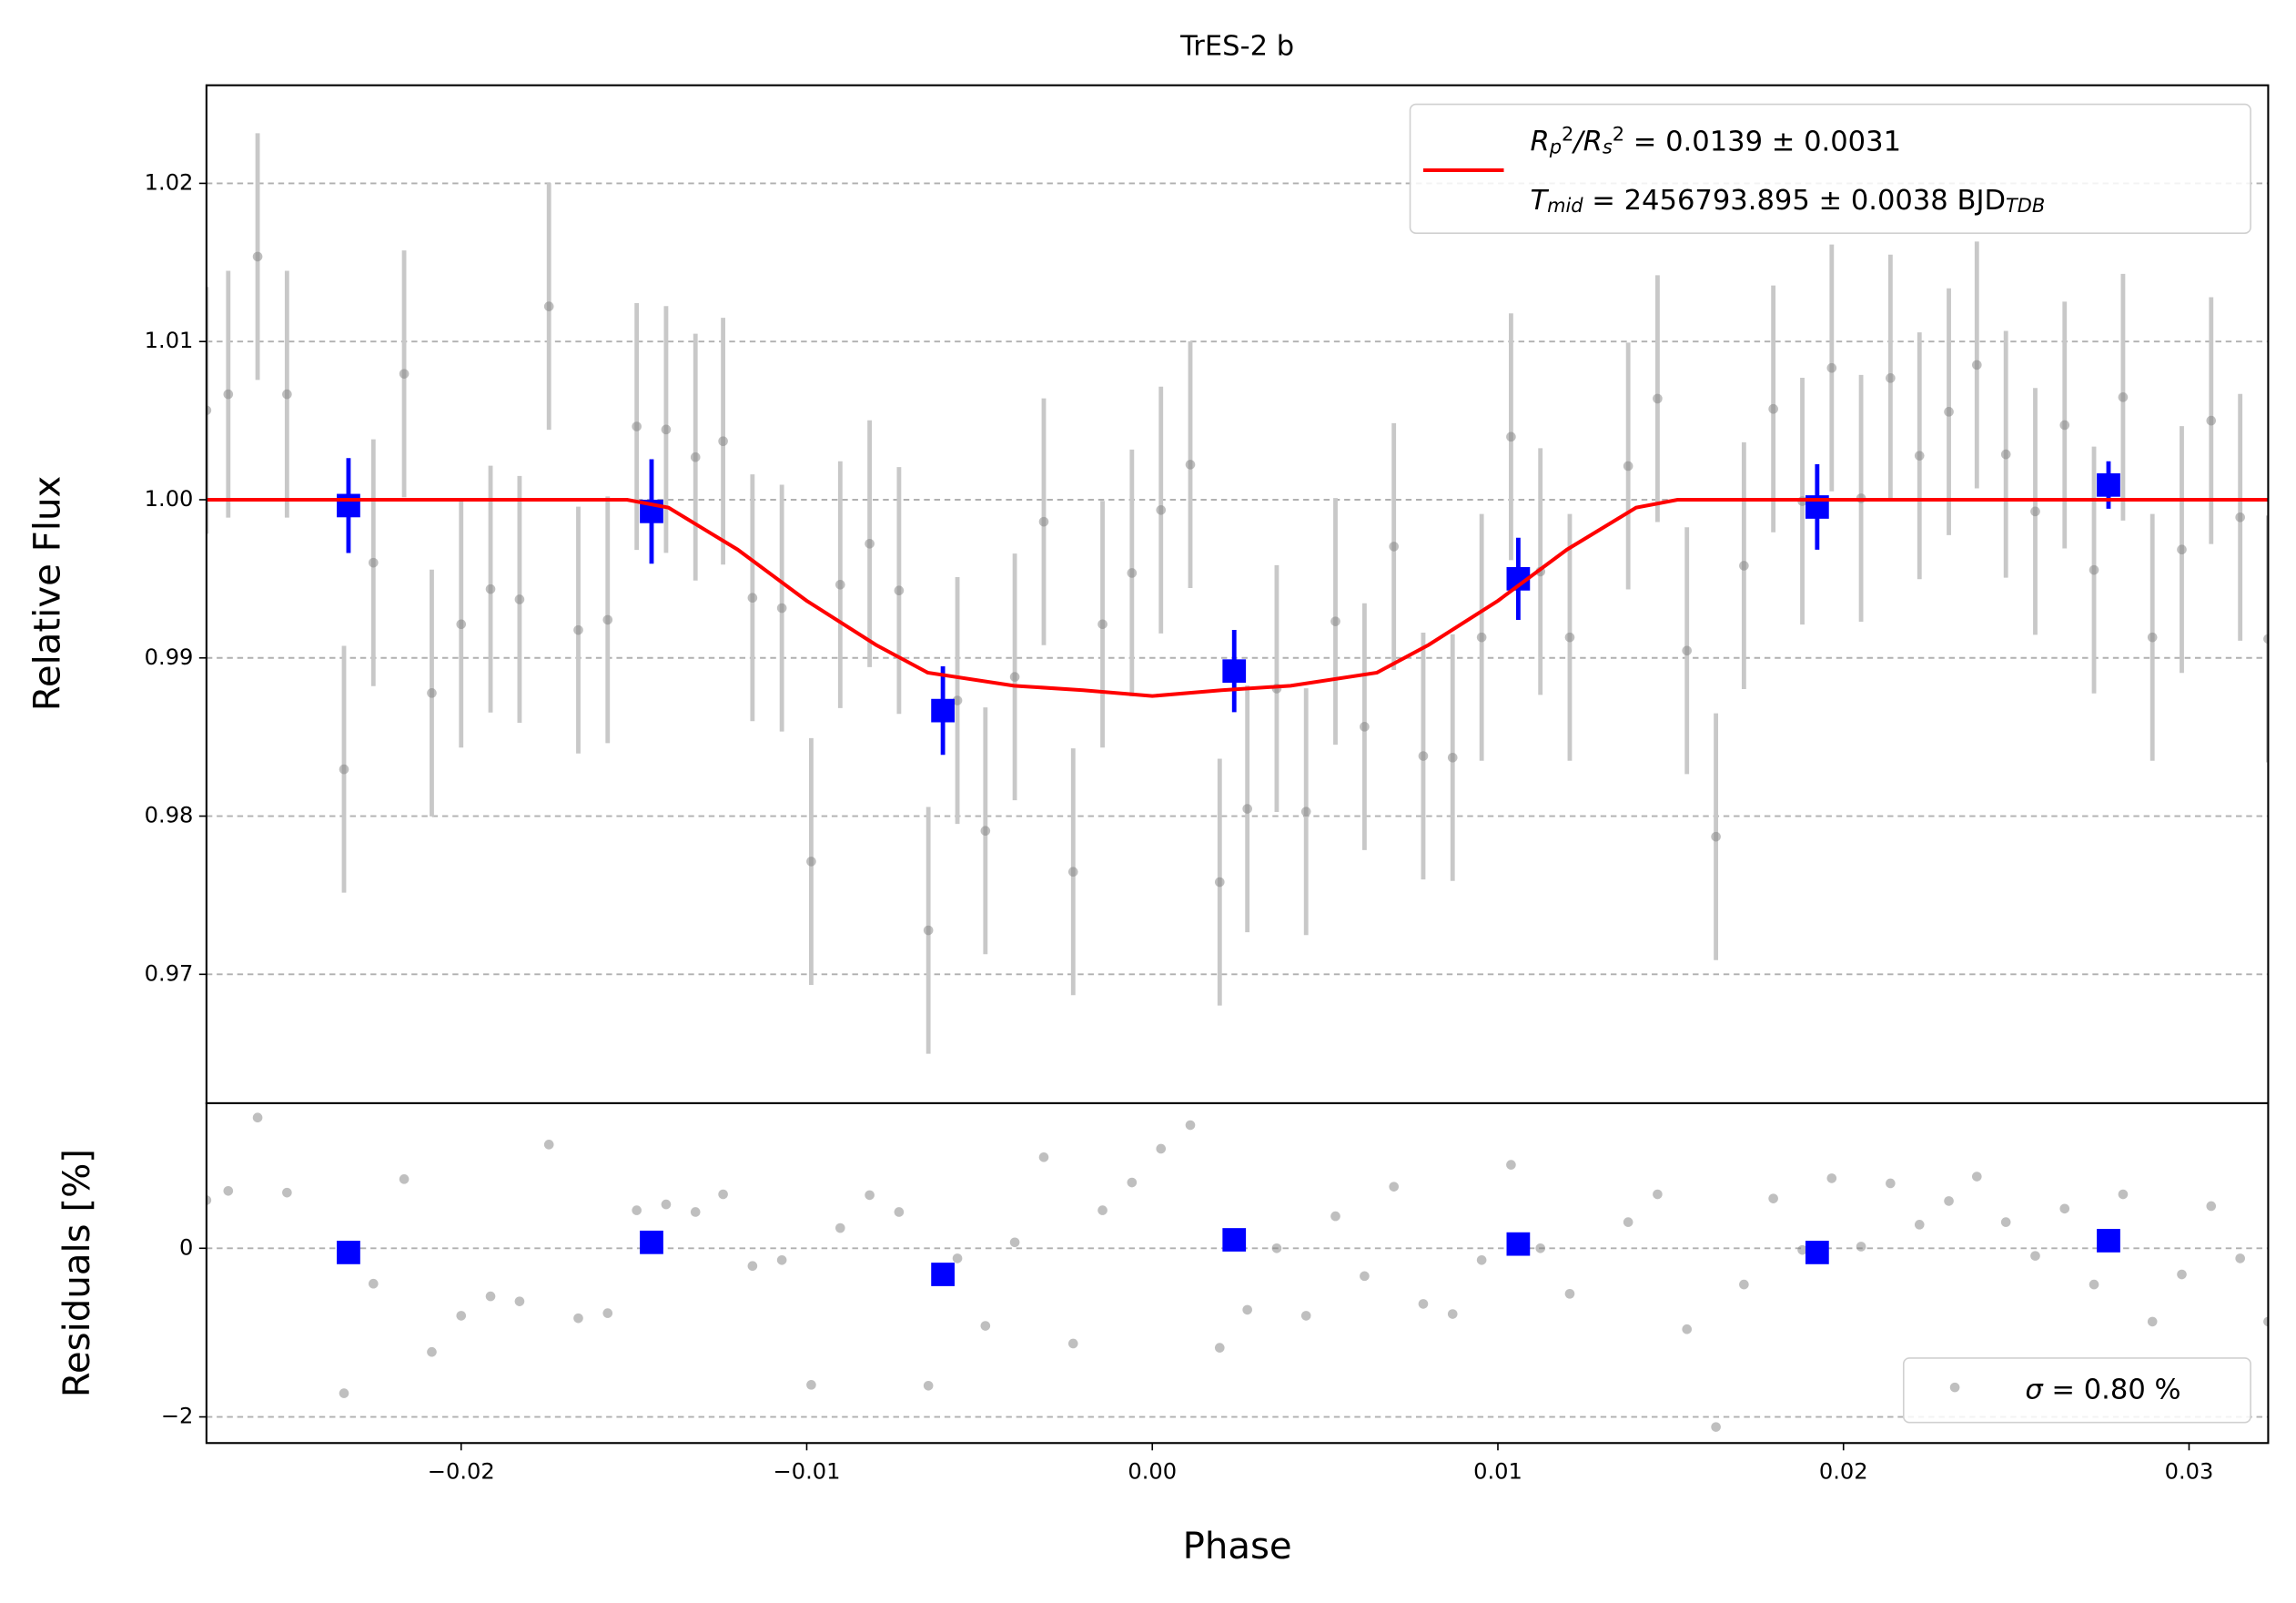 The width and height of the screenshot is (2296, 1603). Describe the element at coordinates (1556, 147) in the screenshot. I see `legend-text: p` at that location.